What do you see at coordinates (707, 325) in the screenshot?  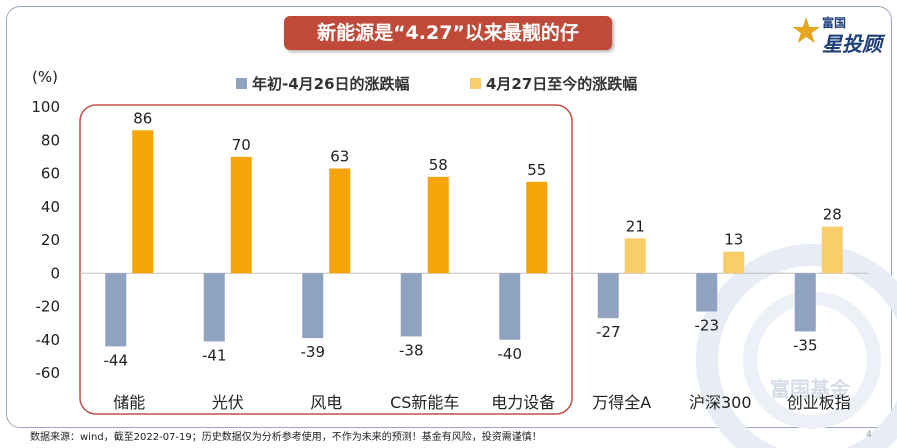 I see `data-label-series1: -23` at bounding box center [707, 325].